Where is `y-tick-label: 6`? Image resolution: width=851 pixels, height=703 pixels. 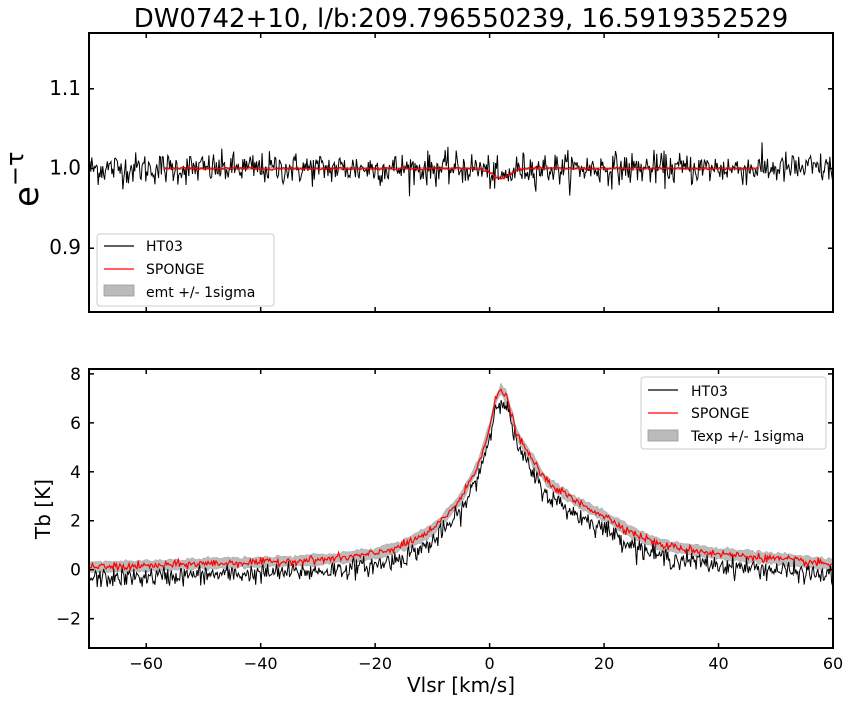
y-tick-label: 6 is located at coordinates (75, 424).